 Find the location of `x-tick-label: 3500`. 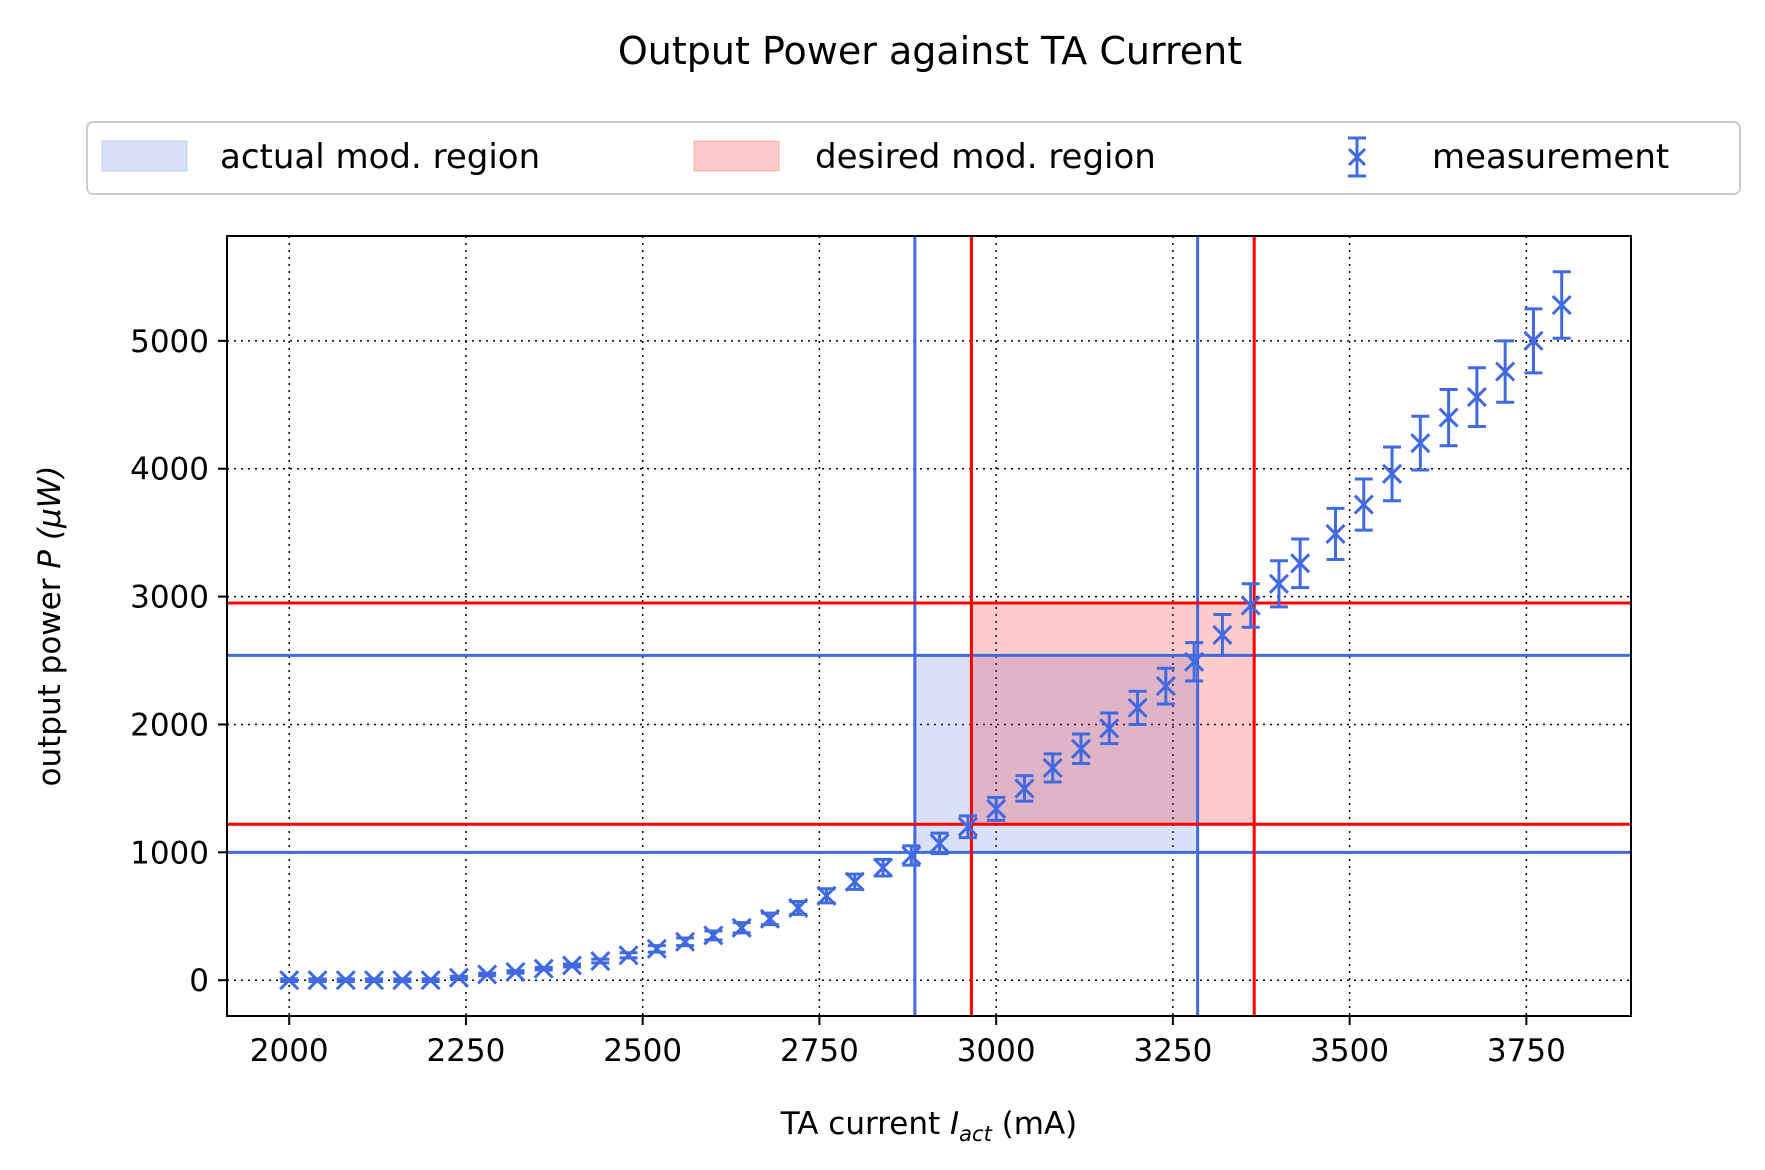

x-tick-label: 3500 is located at coordinates (1349, 1051).